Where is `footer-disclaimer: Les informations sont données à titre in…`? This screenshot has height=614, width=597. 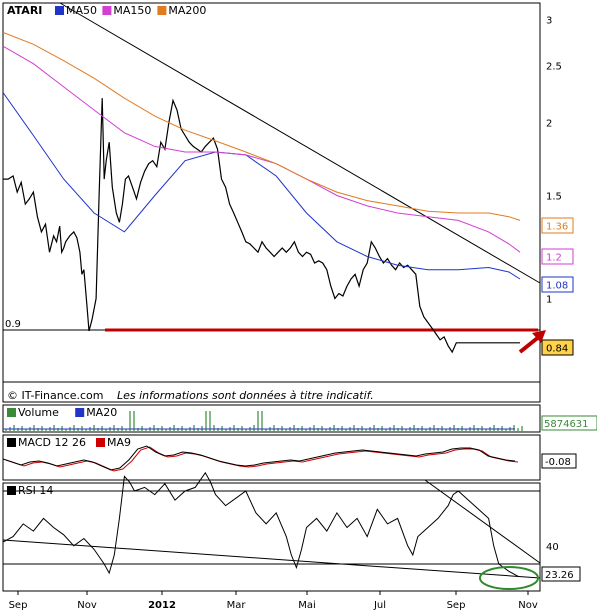 footer-disclaimer: Les informations sont données à titre in… is located at coordinates (245, 395).